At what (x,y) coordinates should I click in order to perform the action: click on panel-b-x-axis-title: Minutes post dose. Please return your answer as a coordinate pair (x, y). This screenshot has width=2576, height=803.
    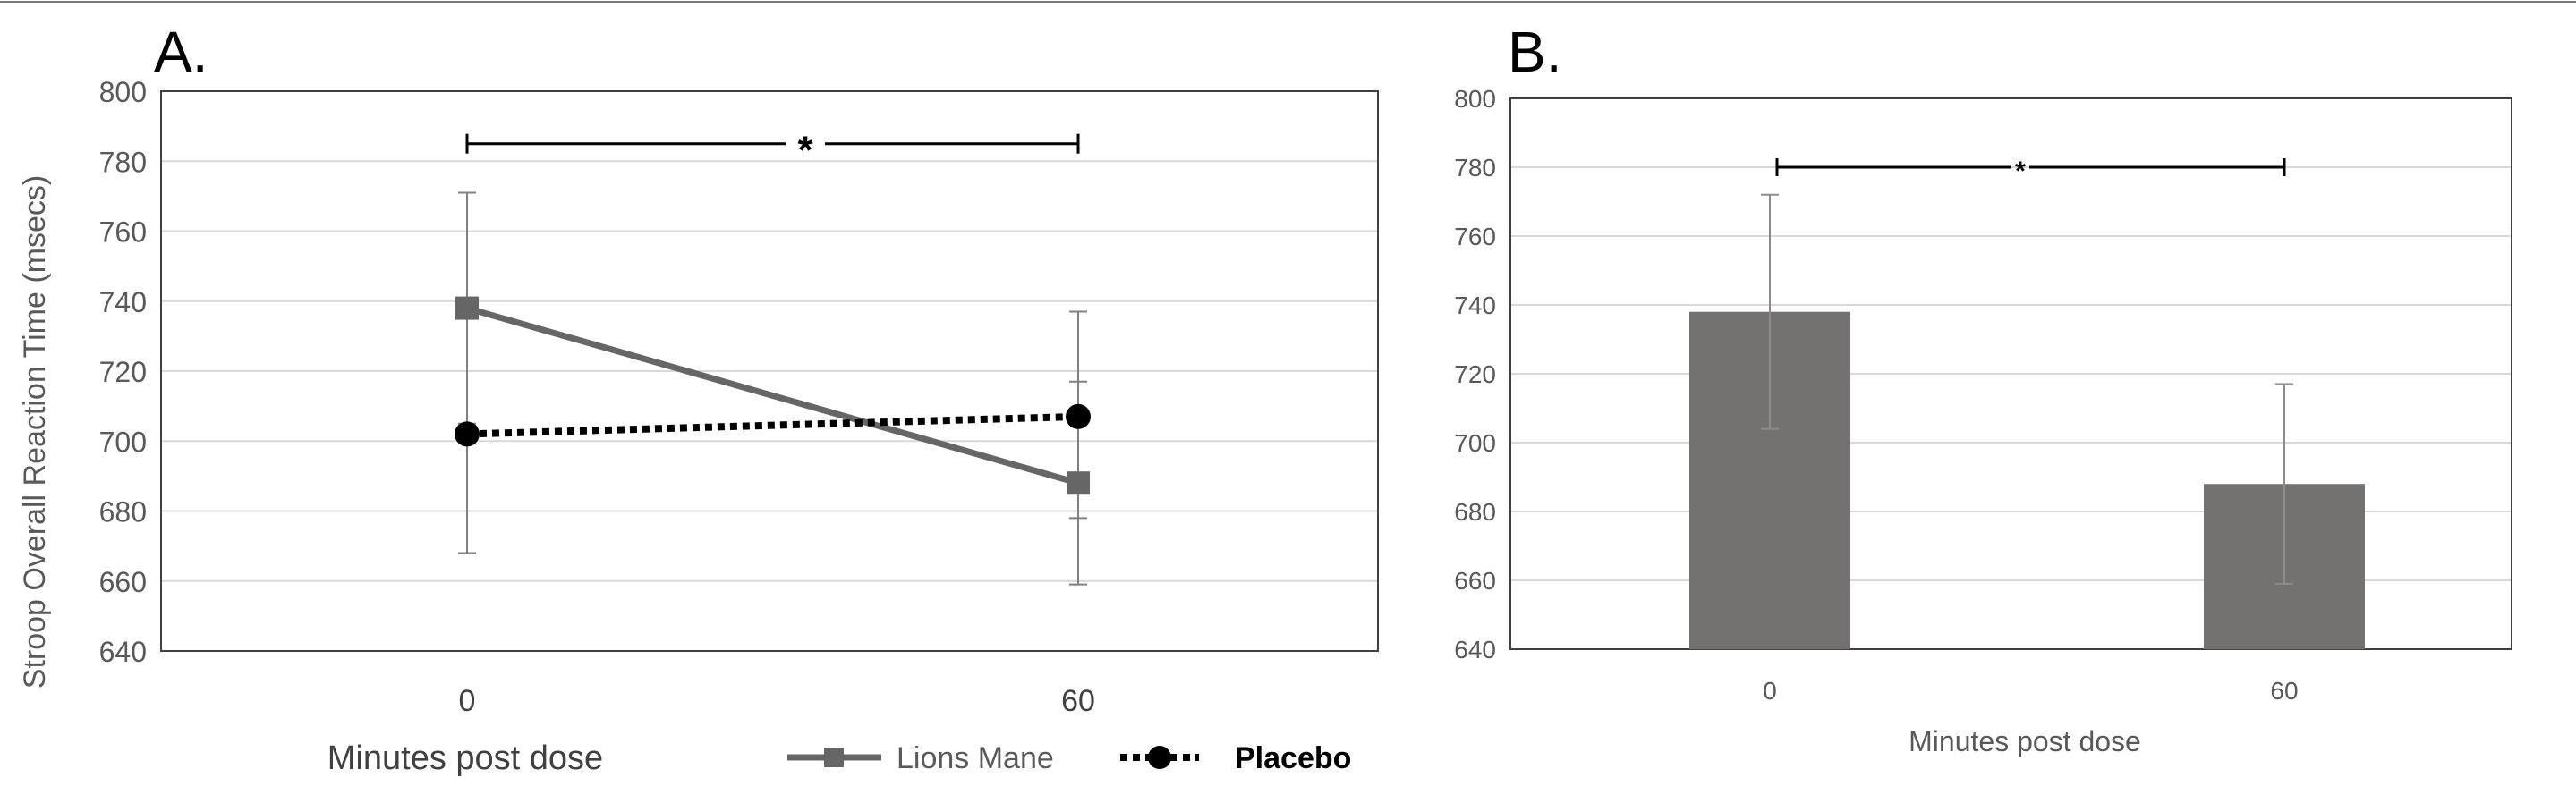
    Looking at the image, I should click on (2025, 741).